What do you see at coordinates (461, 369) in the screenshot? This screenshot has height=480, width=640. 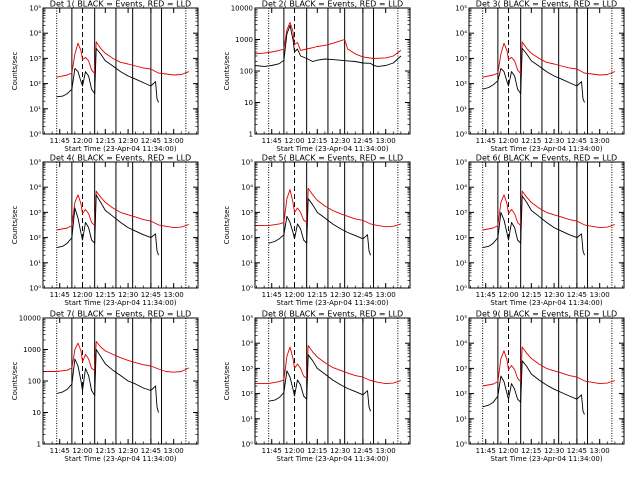 I see `panel-9-ytick-label-4: 10³` at bounding box center [461, 369].